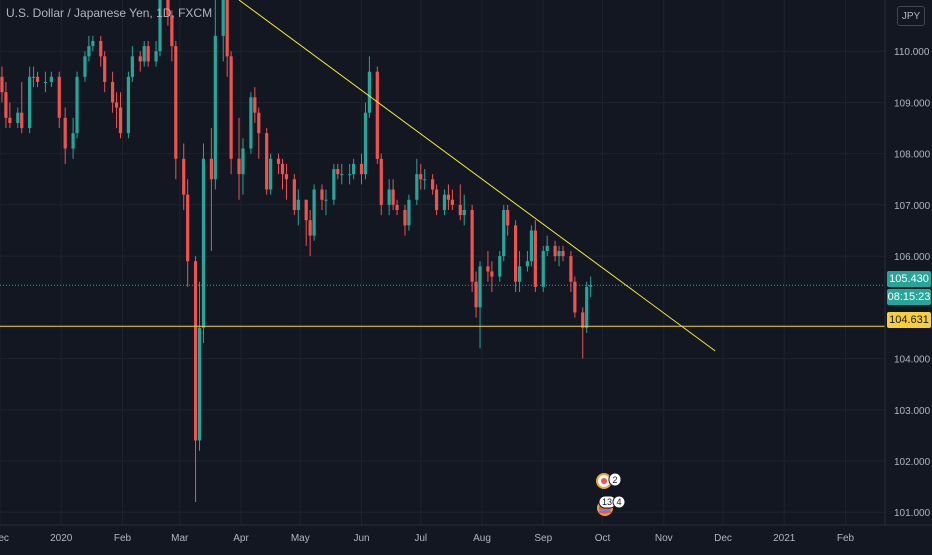 The image size is (932, 555). I want to click on event-marker-b: 13 4, so click(611, 505).